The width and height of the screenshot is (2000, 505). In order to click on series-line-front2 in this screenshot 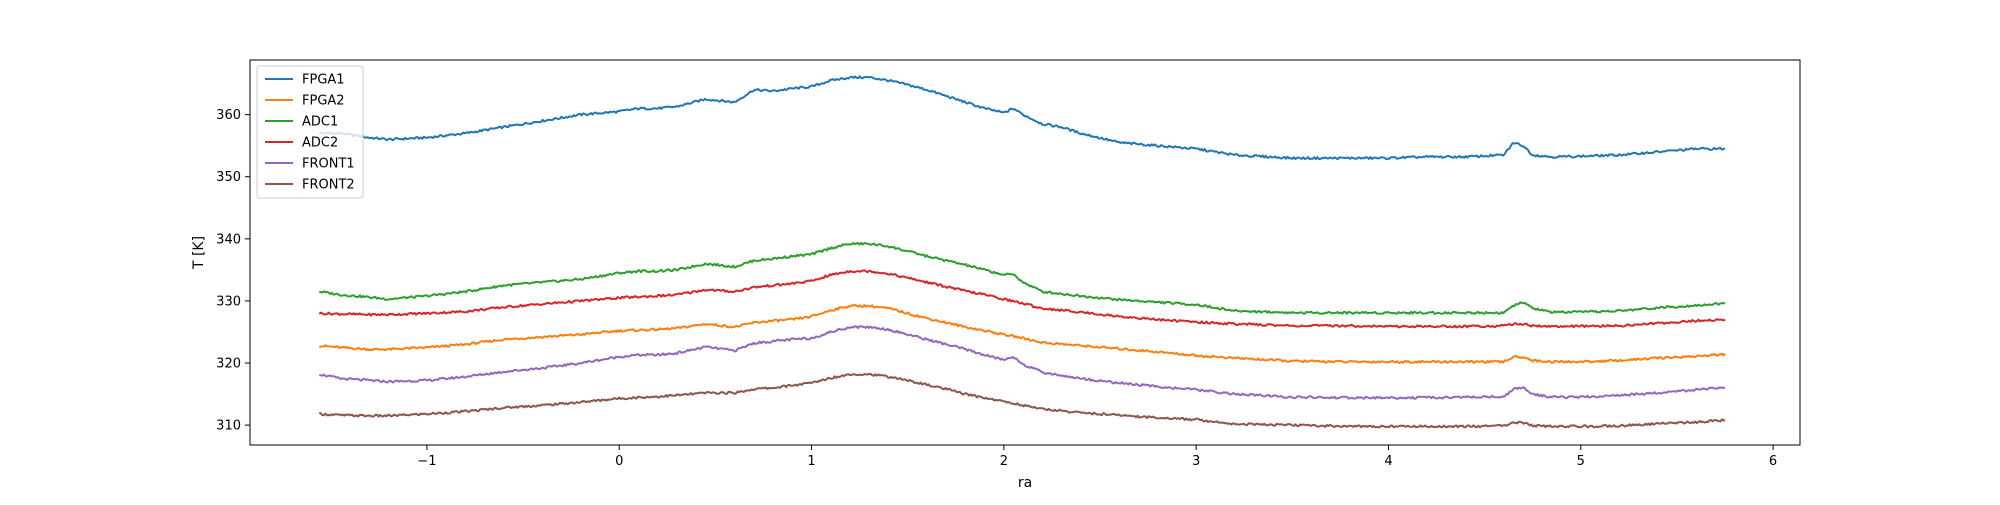, I will do `click(1022, 400)`.